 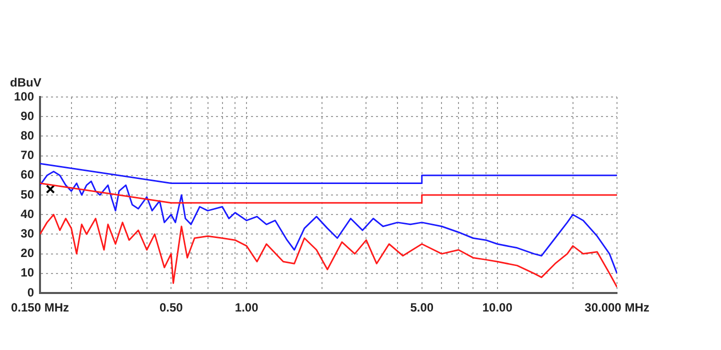 What do you see at coordinates (40, 307) in the screenshot?
I see `x-tick-label: 0.150 MHz` at bounding box center [40, 307].